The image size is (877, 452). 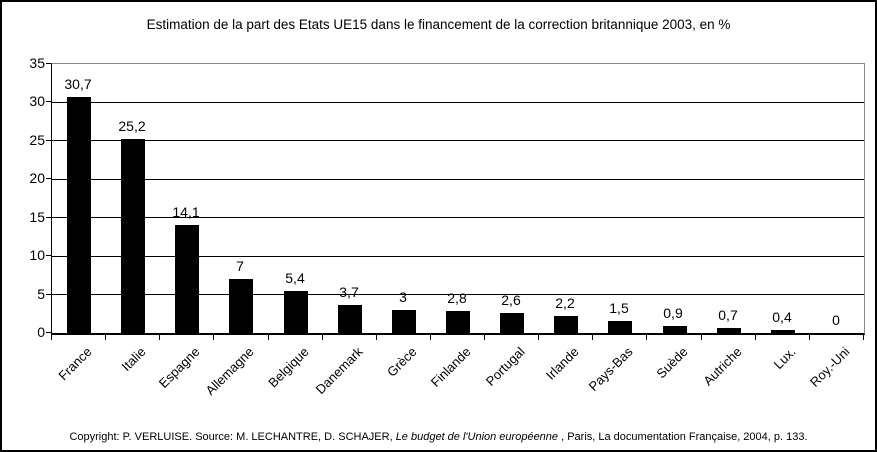 What do you see at coordinates (186, 212) in the screenshot?
I see `bar-value-label: 14,1` at bounding box center [186, 212].